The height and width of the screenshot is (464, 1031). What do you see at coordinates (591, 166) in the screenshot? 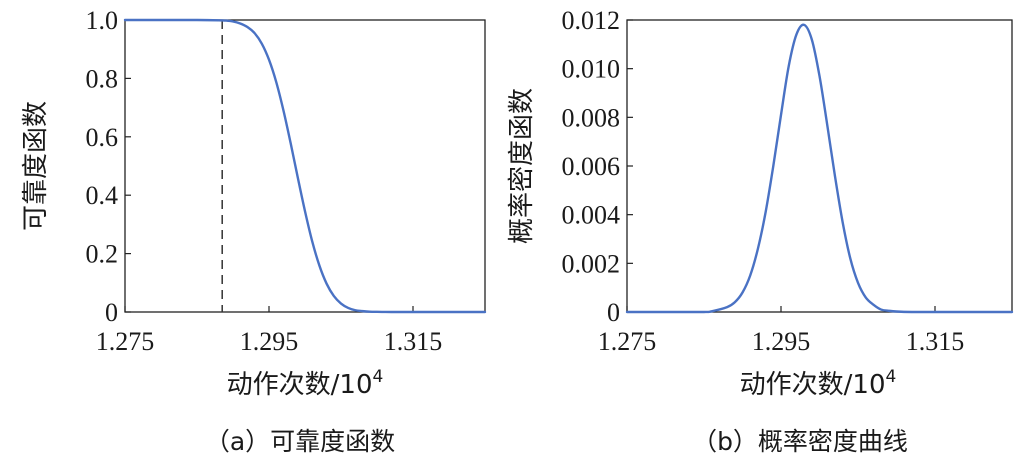
I see `y-tick-label: 0.006` at bounding box center [591, 166].